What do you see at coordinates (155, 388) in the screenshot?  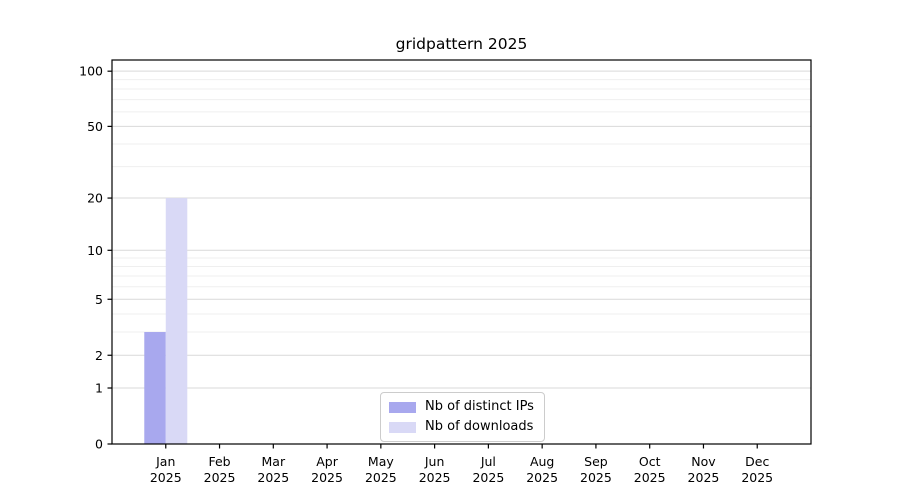 I see `bar-distinct-ips-jan` at bounding box center [155, 388].